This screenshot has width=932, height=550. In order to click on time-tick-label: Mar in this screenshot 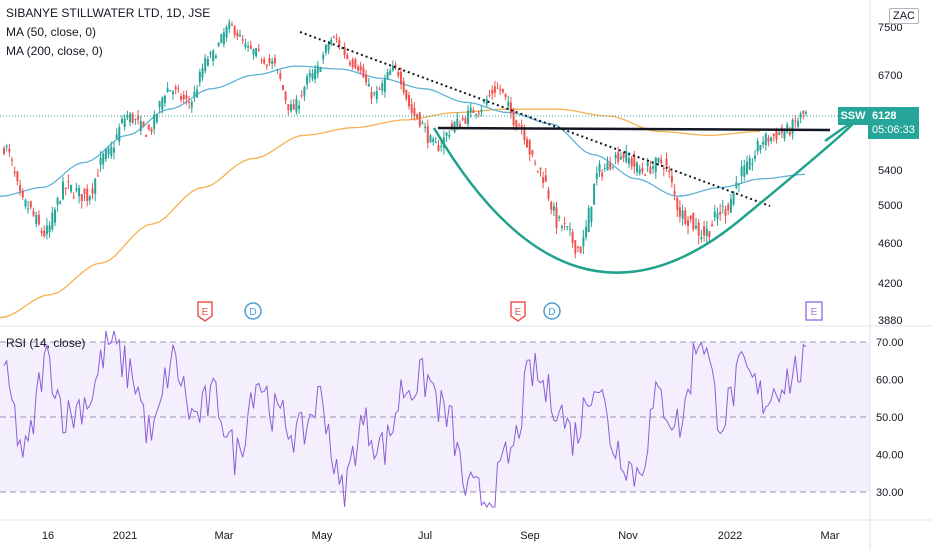, I will do `click(830, 536)`.